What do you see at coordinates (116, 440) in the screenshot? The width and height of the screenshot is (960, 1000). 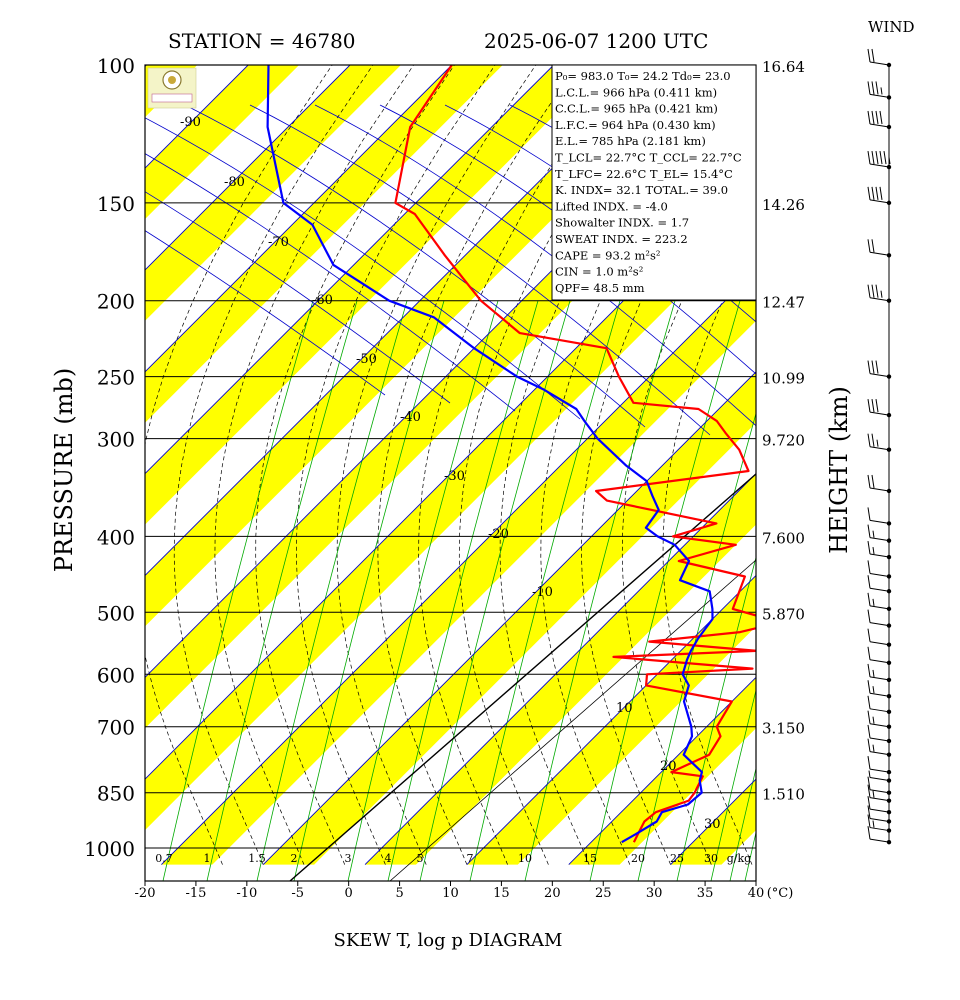 I see `pressure-tick-label: 300` at bounding box center [116, 440].